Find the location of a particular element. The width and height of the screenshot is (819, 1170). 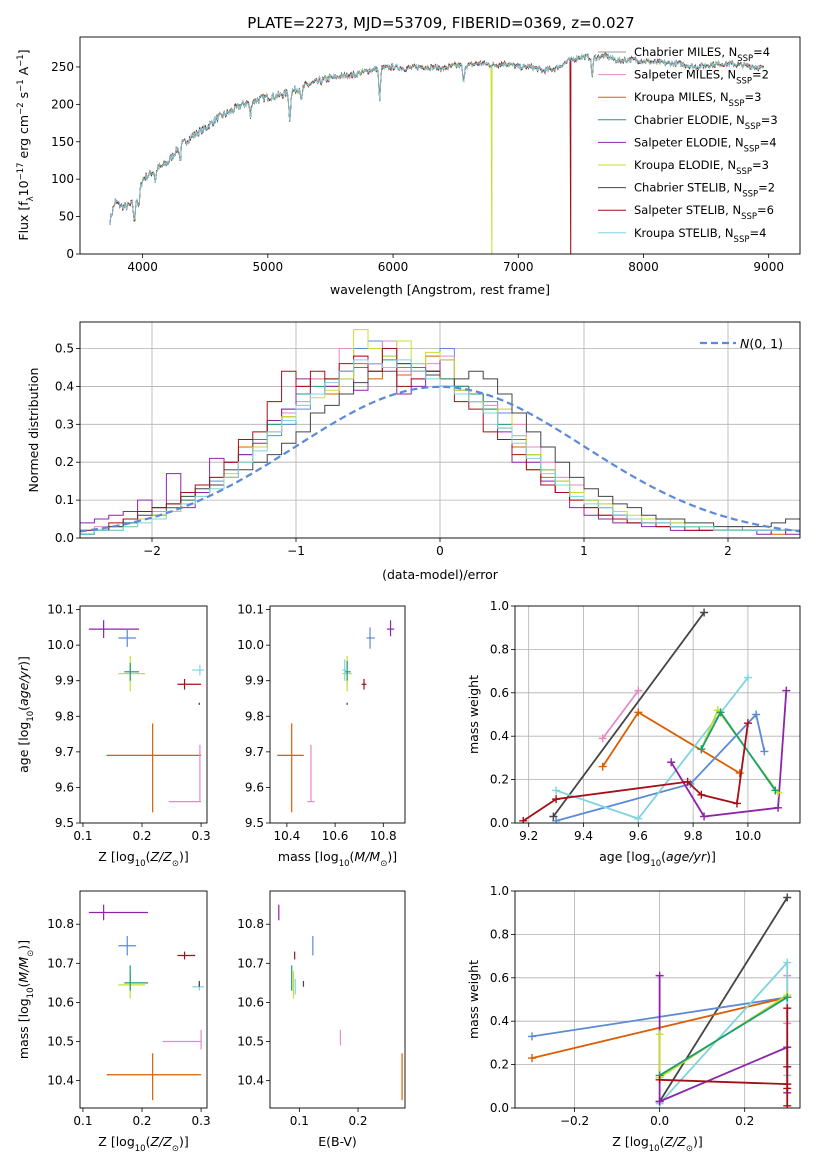

y-tick-label: 50 is located at coordinates (66, 217).